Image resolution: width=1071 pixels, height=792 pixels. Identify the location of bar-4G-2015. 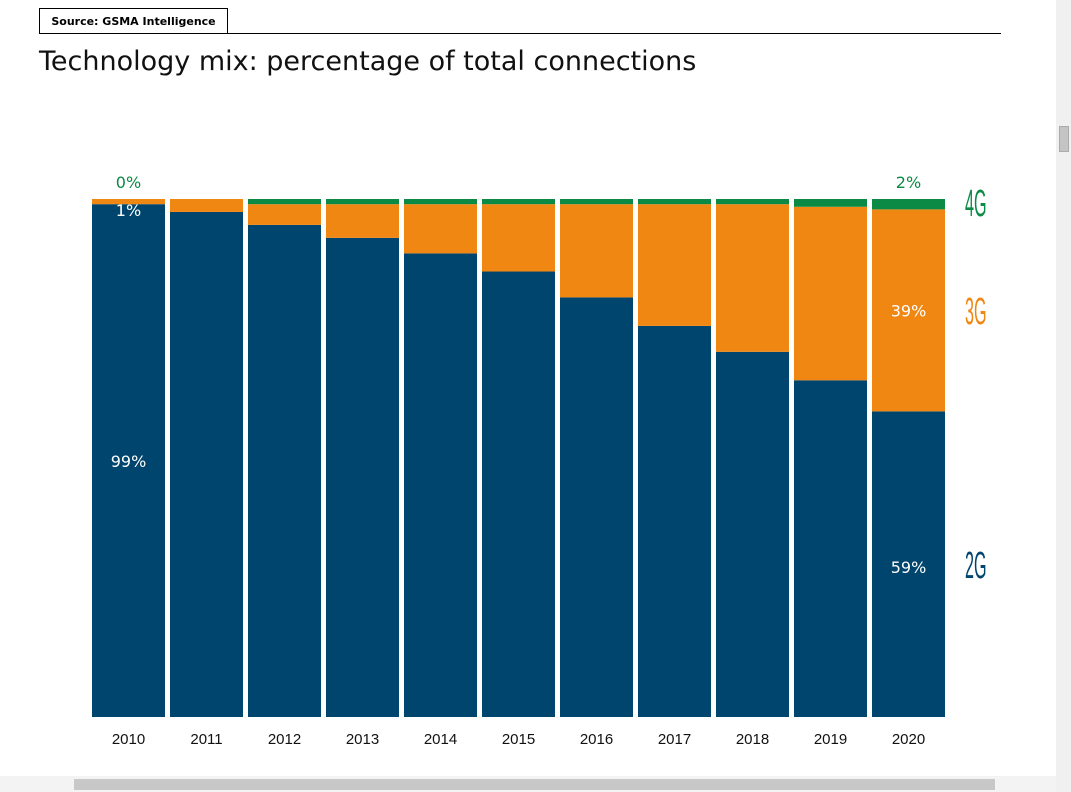
(518, 202).